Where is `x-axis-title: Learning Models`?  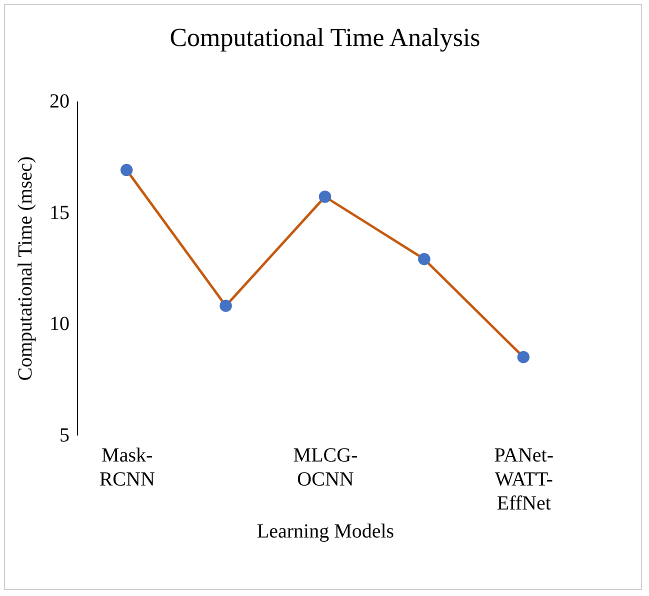 x-axis-title: Learning Models is located at coordinates (325, 531).